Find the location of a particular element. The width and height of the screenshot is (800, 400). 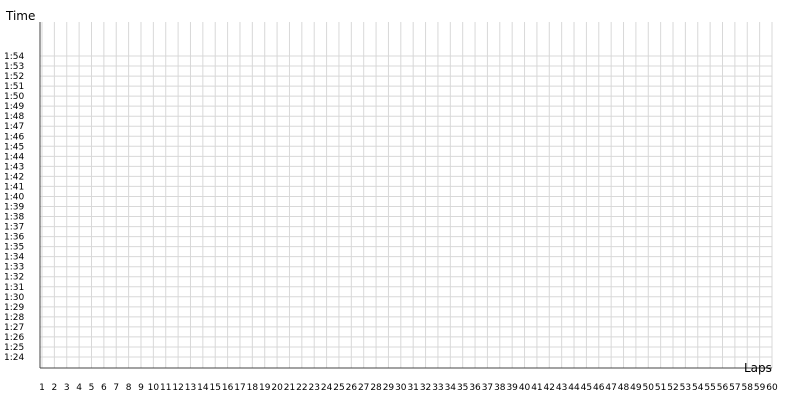

x-tick-label: 27 is located at coordinates (363, 388).